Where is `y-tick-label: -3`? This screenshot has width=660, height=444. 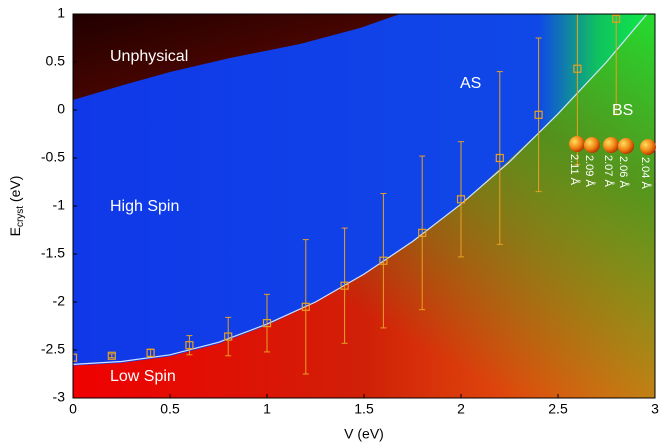 y-tick-label: -3 is located at coordinates (59, 397).